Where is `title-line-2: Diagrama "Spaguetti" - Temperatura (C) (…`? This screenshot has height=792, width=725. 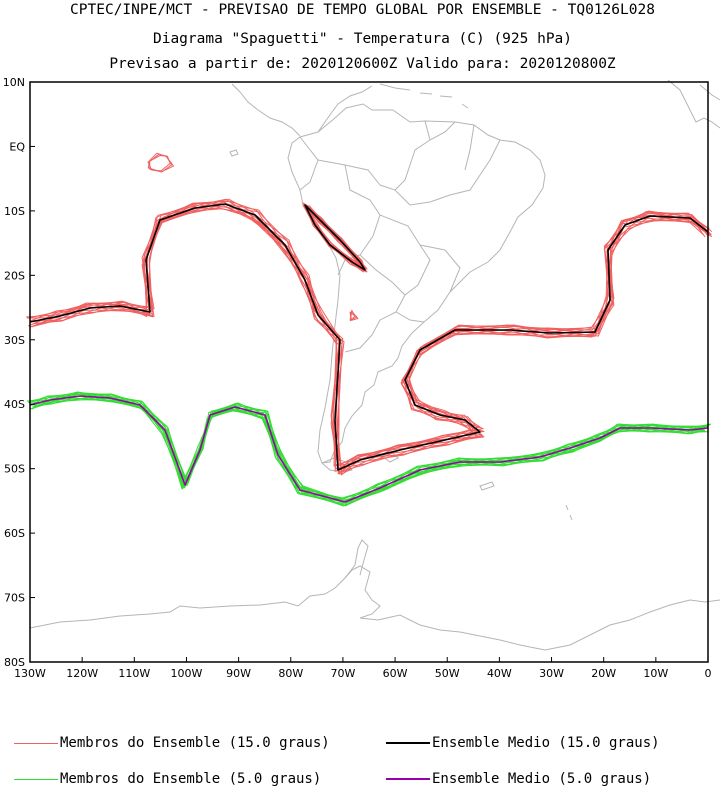 title-line-2: Diagrama "Spaguetti" - Temperatura (C) (… is located at coordinates (362, 39).